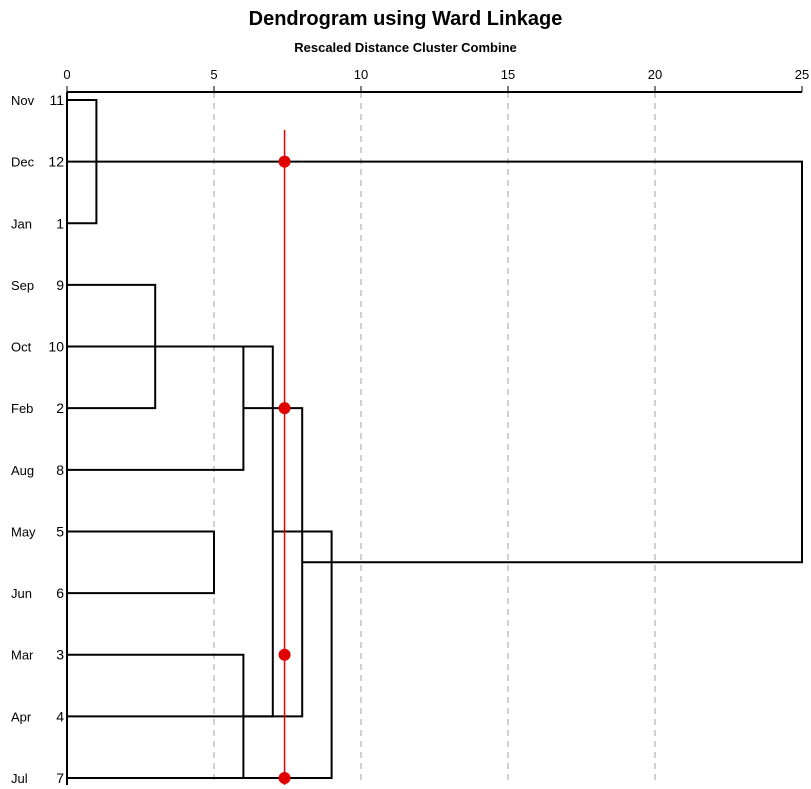 The width and height of the screenshot is (811, 789). What do you see at coordinates (60, 223) in the screenshot?
I see `leaf-id: 1` at bounding box center [60, 223].